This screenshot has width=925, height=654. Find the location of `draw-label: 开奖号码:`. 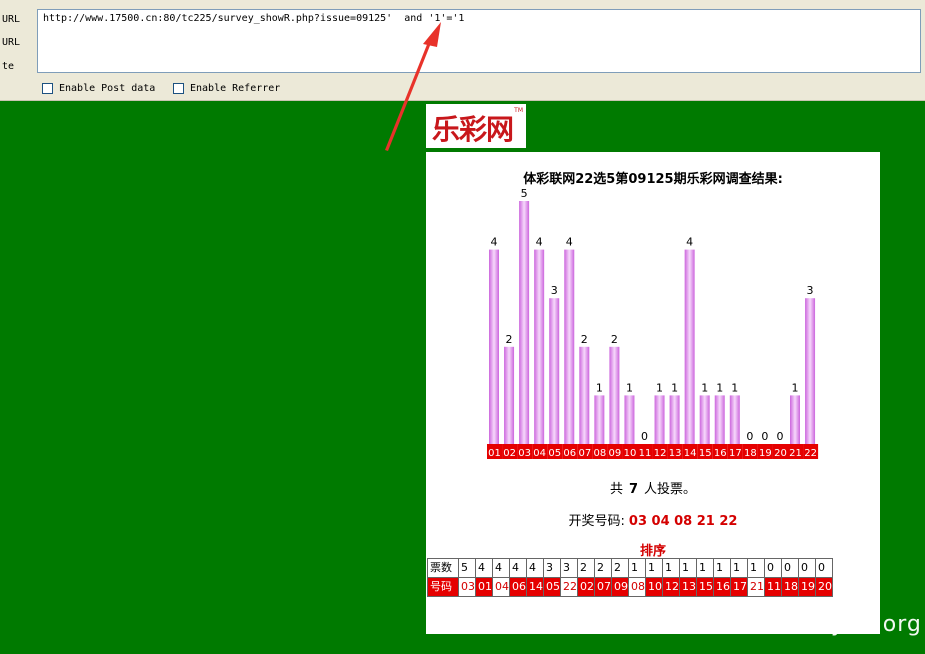

draw-label: 开奖号码: is located at coordinates (596, 521).